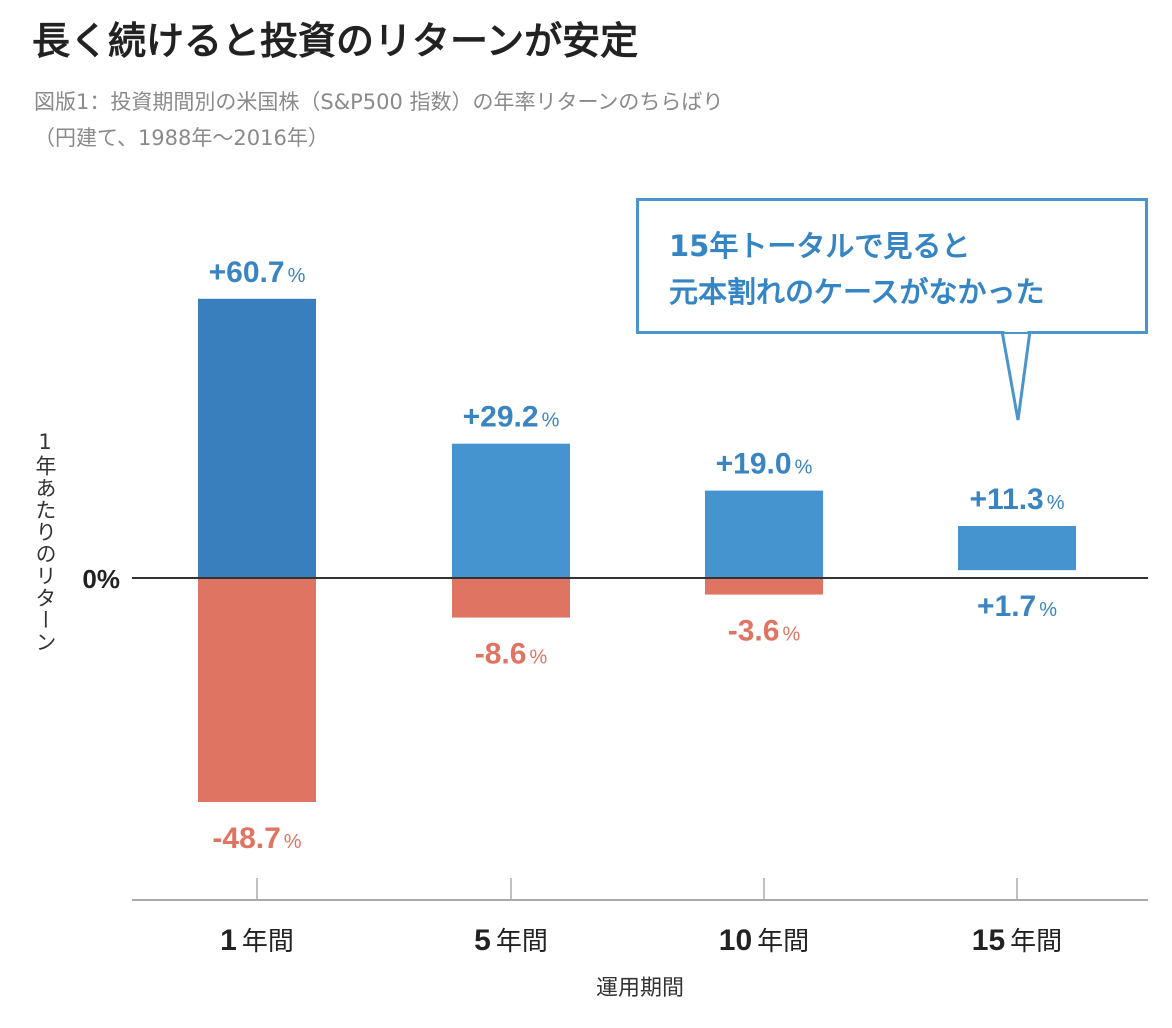 This screenshot has height=1028, width=1172. Describe the element at coordinates (820, 246) in the screenshot. I see `callout-line-1: 15年トータルで見ると` at that location.